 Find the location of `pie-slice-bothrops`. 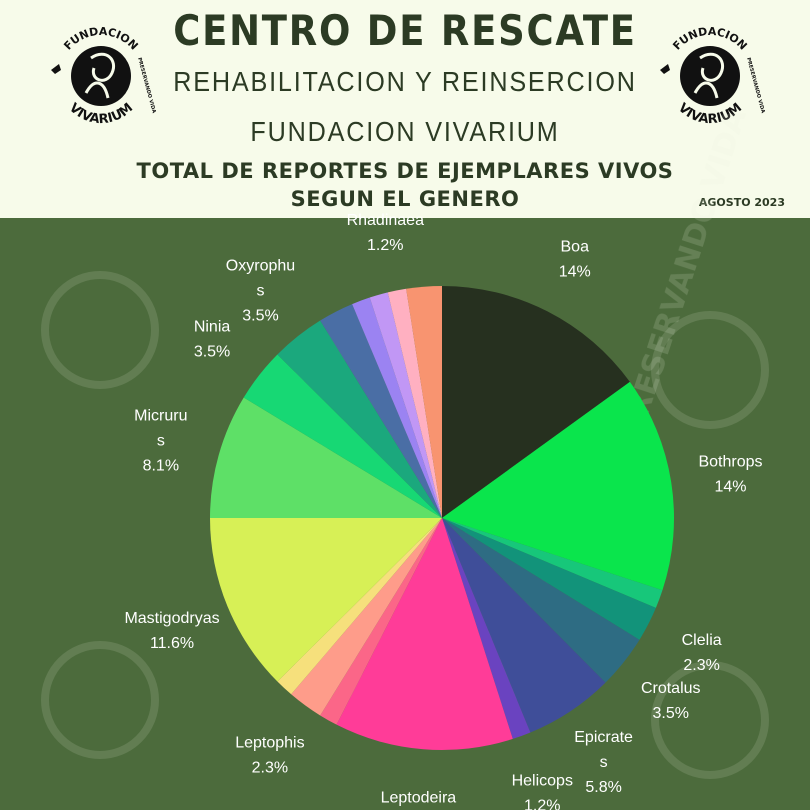

pie-slice-bothrops is located at coordinates (558, 486).